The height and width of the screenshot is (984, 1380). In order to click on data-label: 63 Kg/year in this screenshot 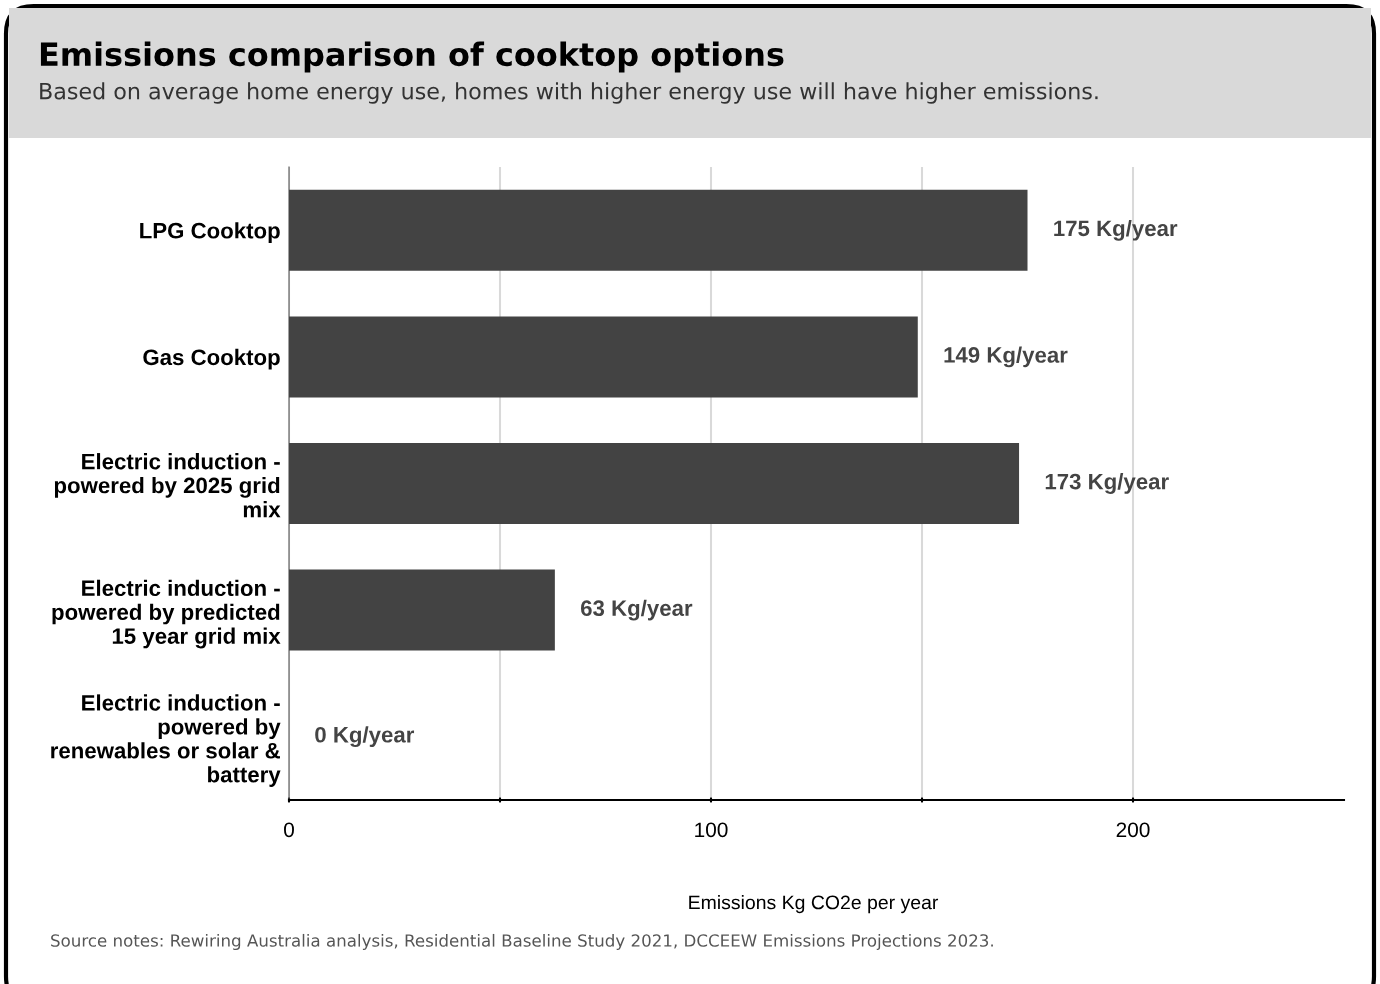, I will do `click(636, 610)`.